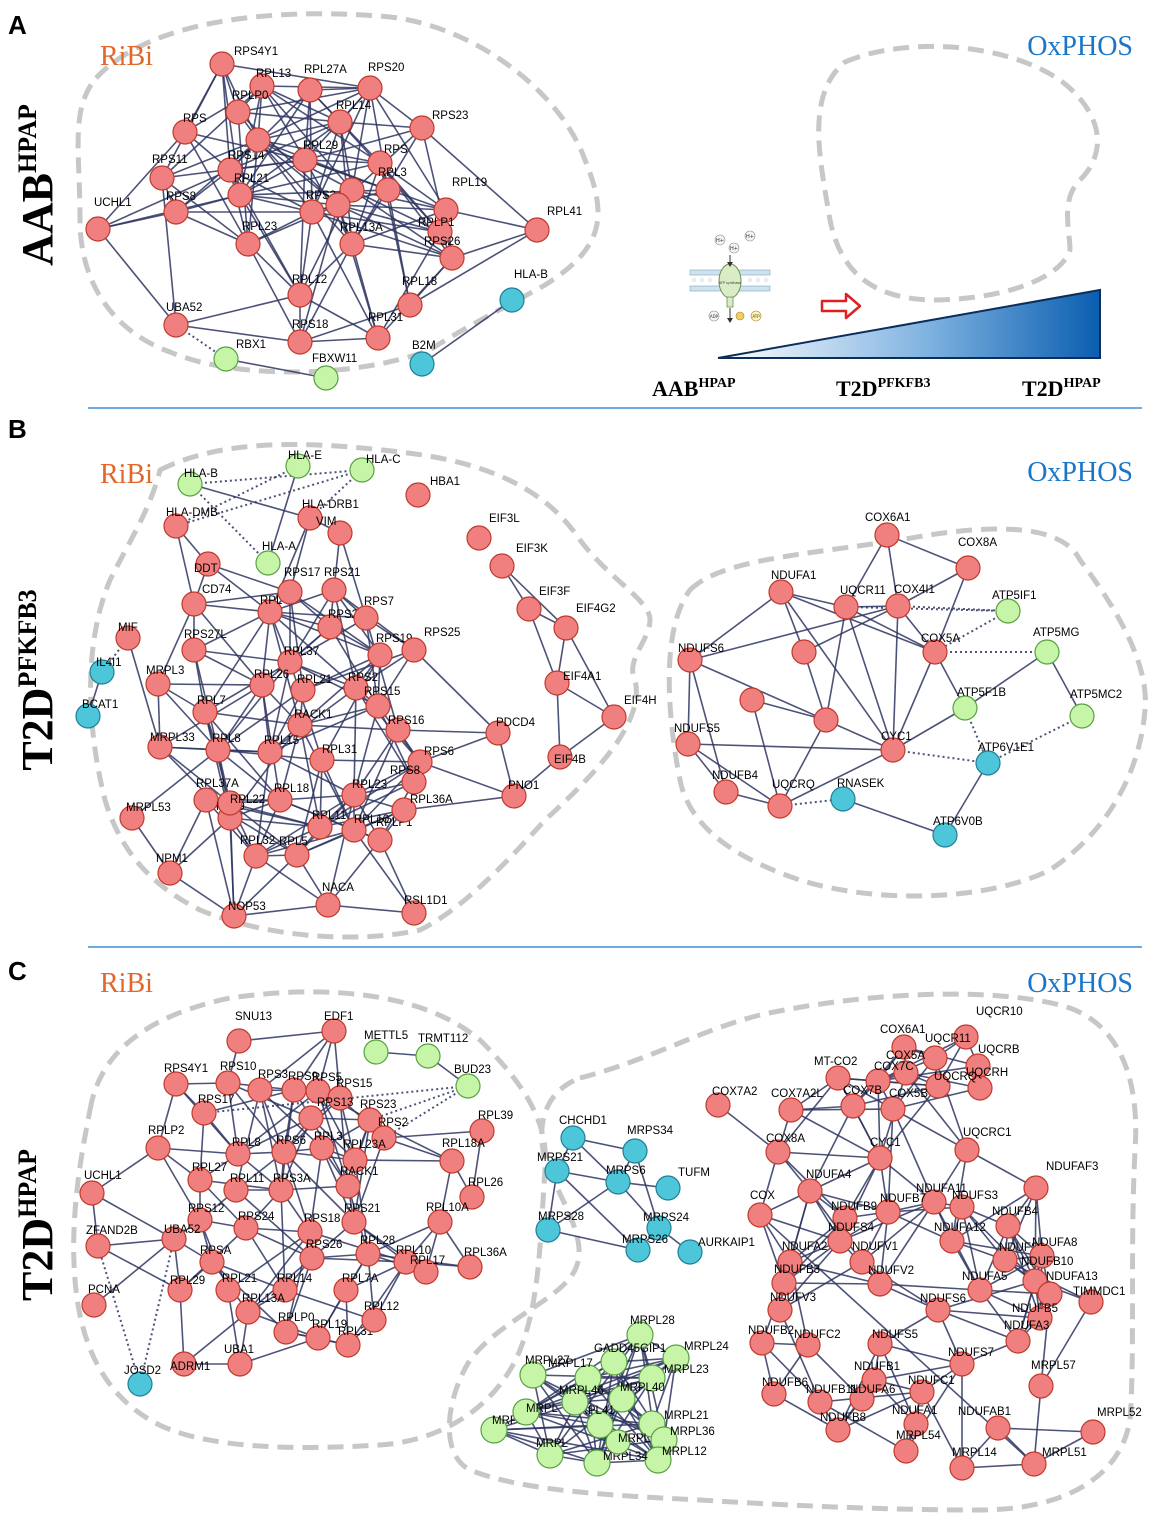 The image size is (1159, 1523). Describe the element at coordinates (984, 1412) in the screenshot. I see `node-label: NDUFAB1` at that location.